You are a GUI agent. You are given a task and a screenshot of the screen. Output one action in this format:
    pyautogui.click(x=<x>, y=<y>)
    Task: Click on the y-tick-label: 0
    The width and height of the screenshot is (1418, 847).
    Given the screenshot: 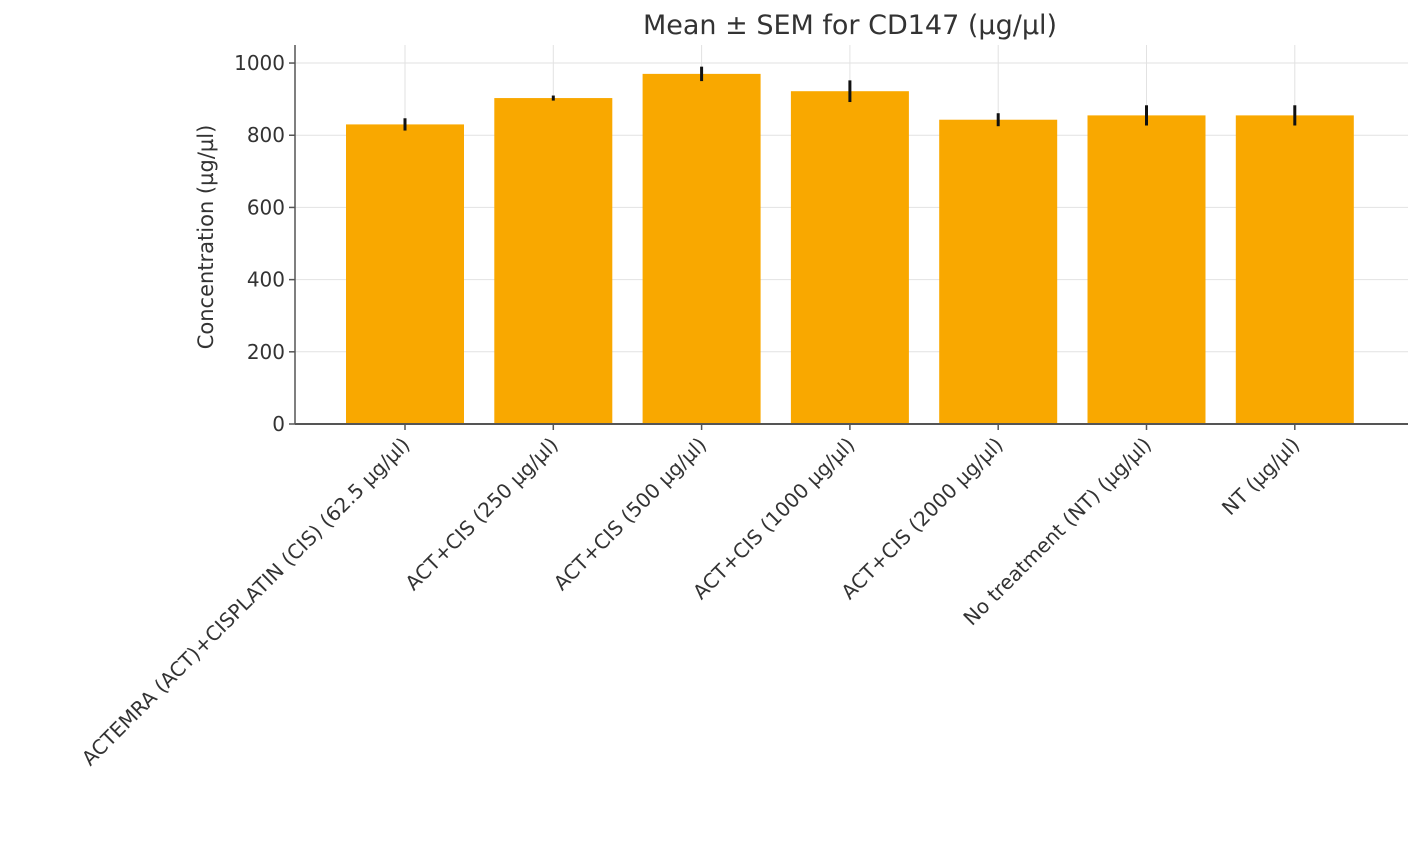 What is the action you would take?
    pyautogui.click(x=278, y=424)
    